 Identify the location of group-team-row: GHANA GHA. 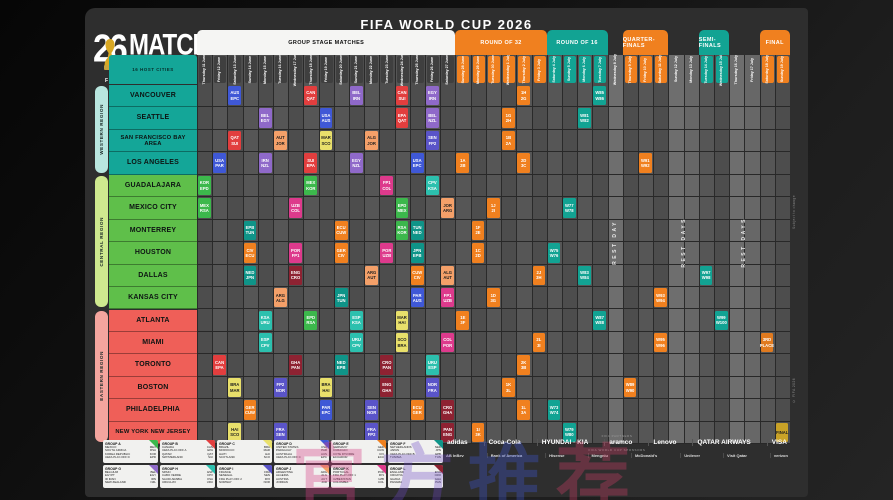
(415, 479).